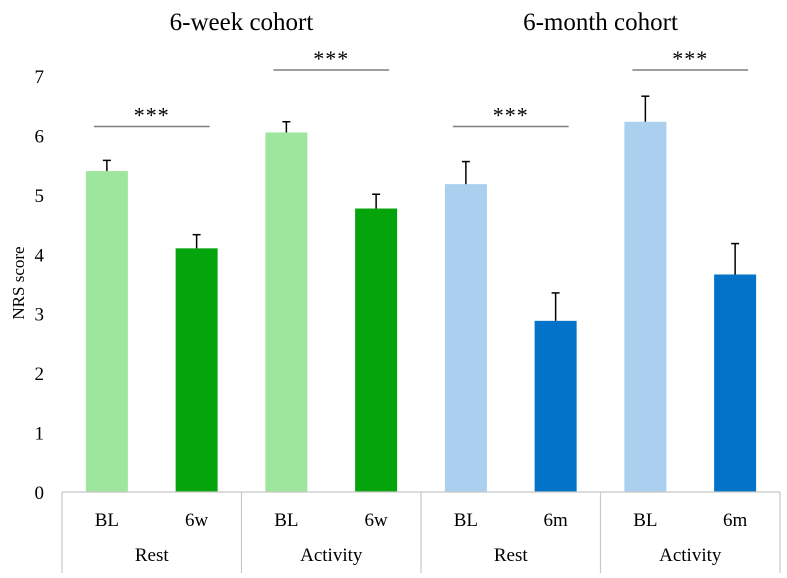  I want to click on significance-annotations: *** *** *** ***, so click(421, 87).